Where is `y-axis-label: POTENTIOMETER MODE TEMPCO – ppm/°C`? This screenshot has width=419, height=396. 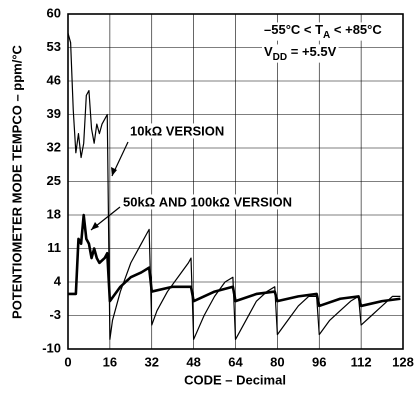 y-axis-label: POTENTIOMETER MODE TEMPCO – ppm/°C is located at coordinates (16, 181).